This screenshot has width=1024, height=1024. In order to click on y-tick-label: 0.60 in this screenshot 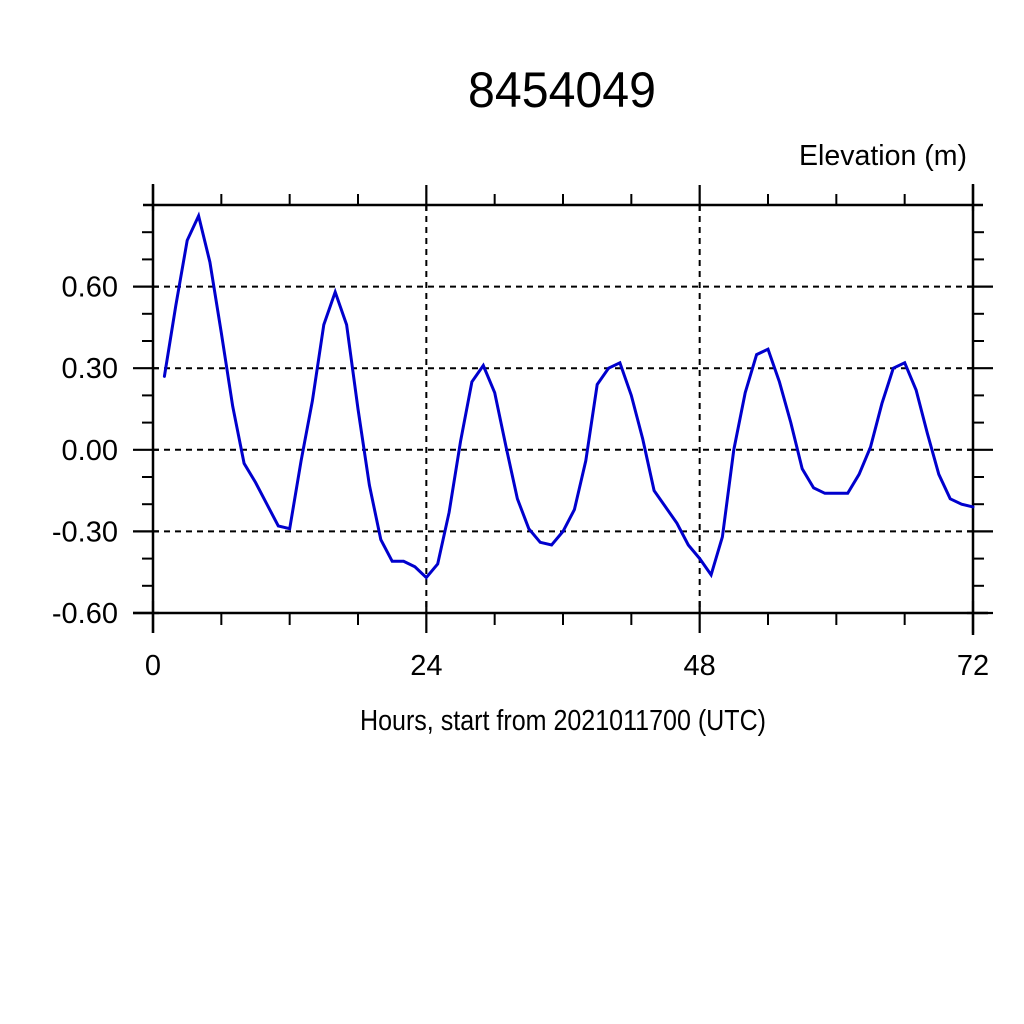, I will do `click(90, 288)`.